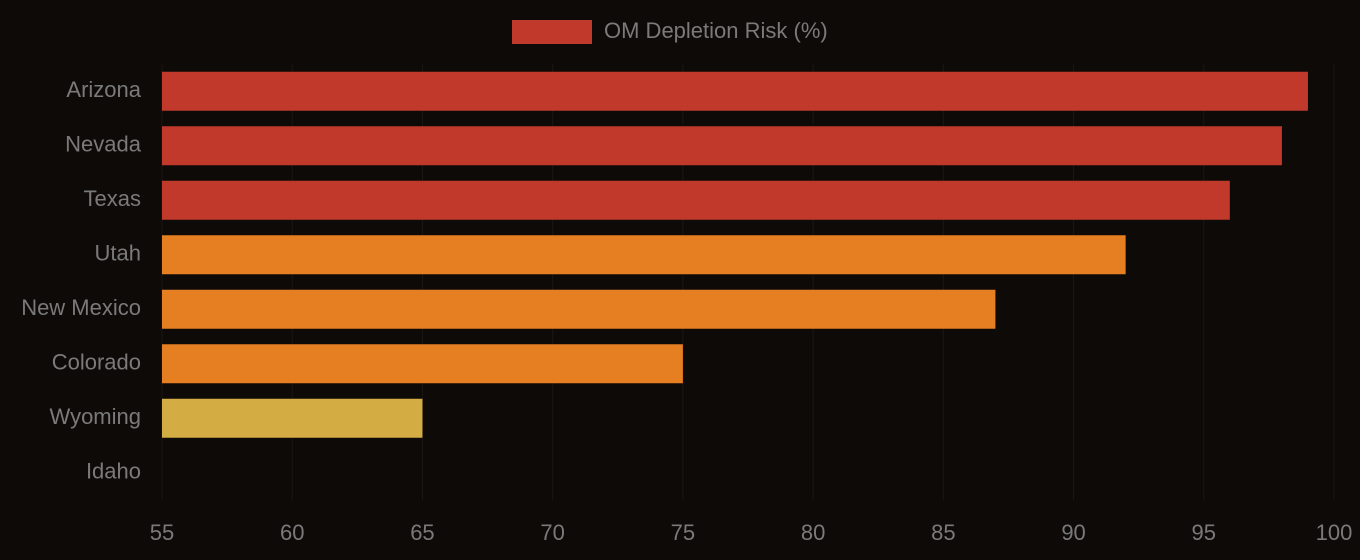  What do you see at coordinates (292, 532) in the screenshot?
I see `x-tick-label: 60` at bounding box center [292, 532].